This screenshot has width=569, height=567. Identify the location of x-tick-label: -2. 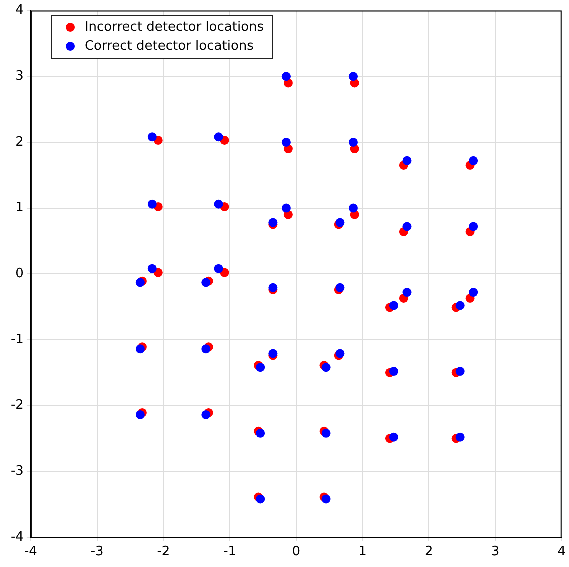
(163, 552).